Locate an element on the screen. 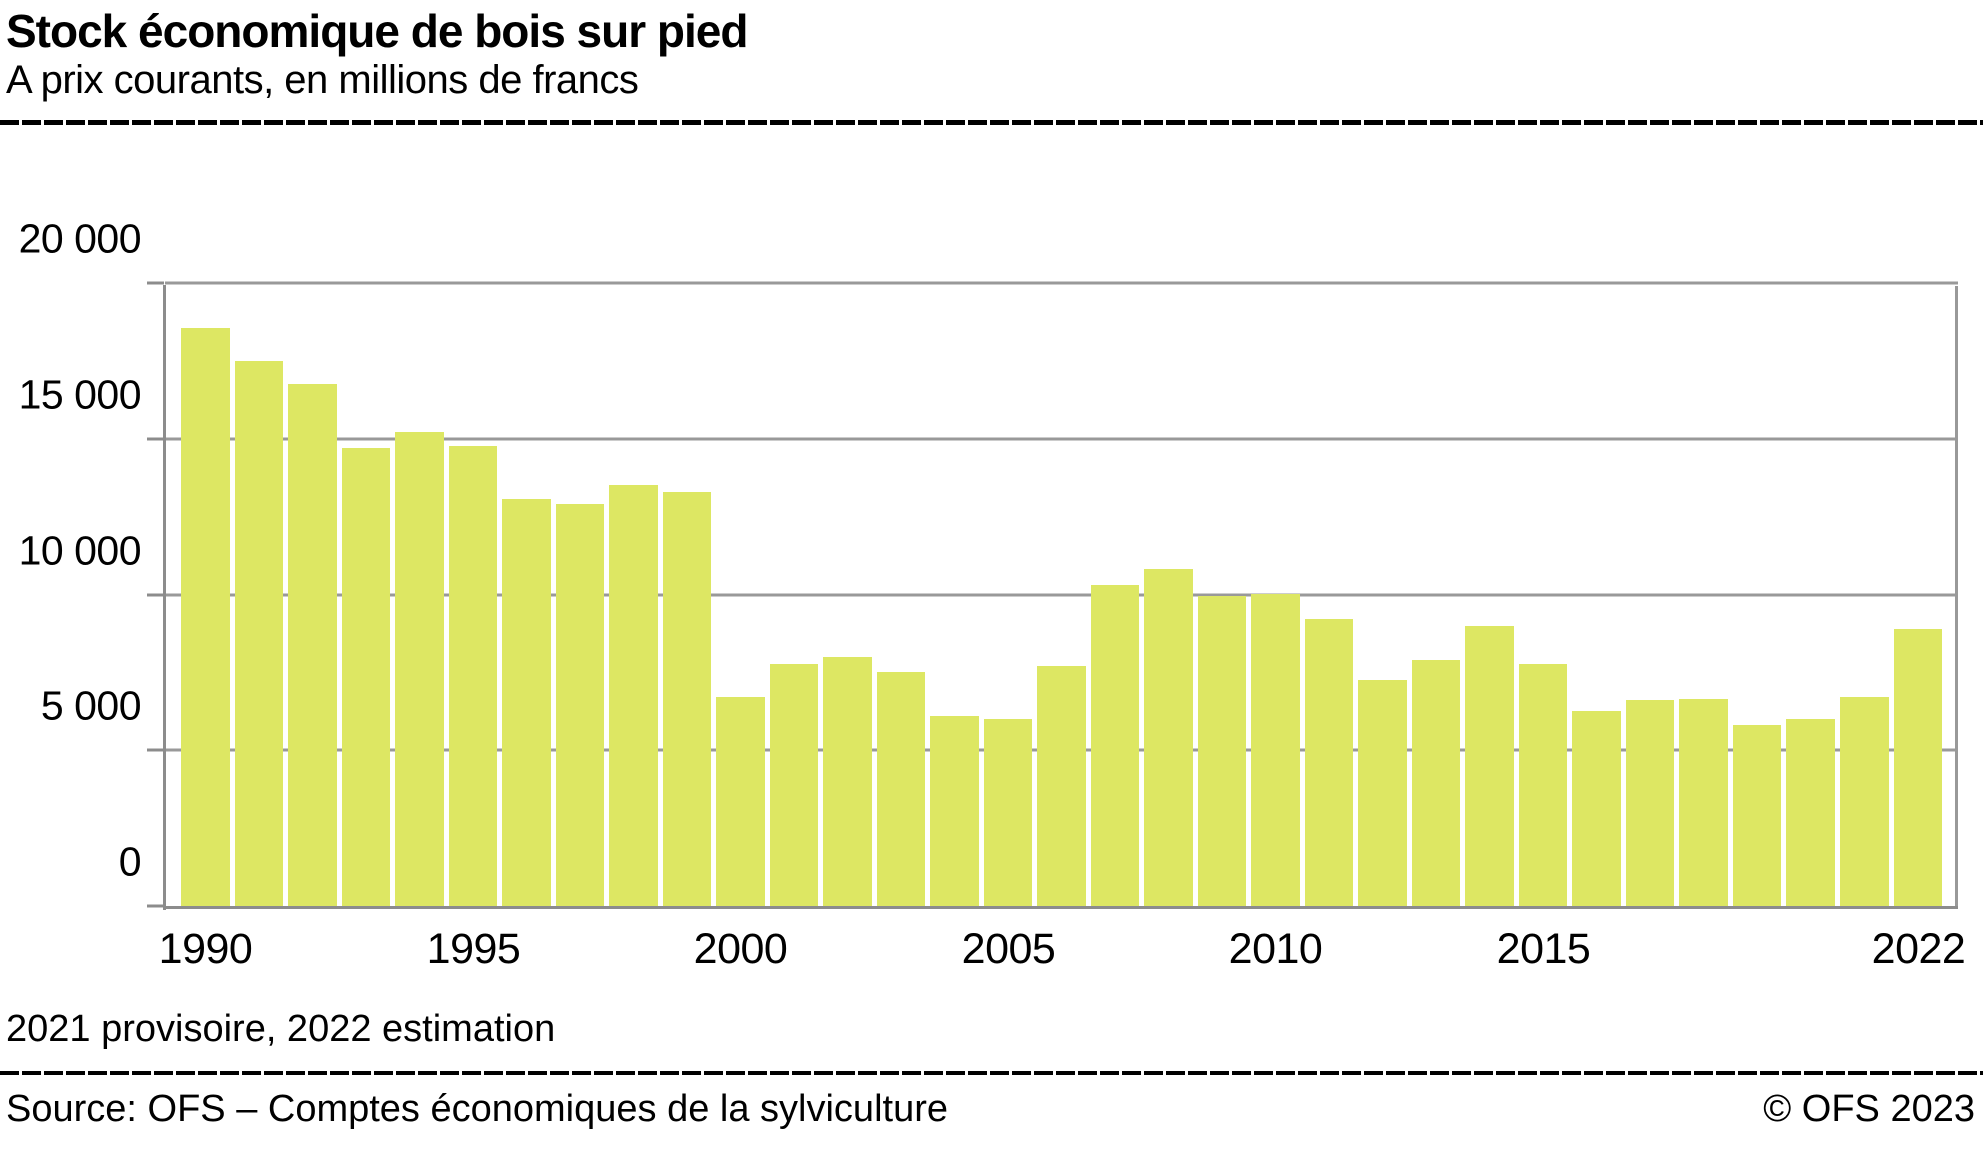 The height and width of the screenshot is (1161, 1983). bottom-separator-line is located at coordinates (991, 1073).